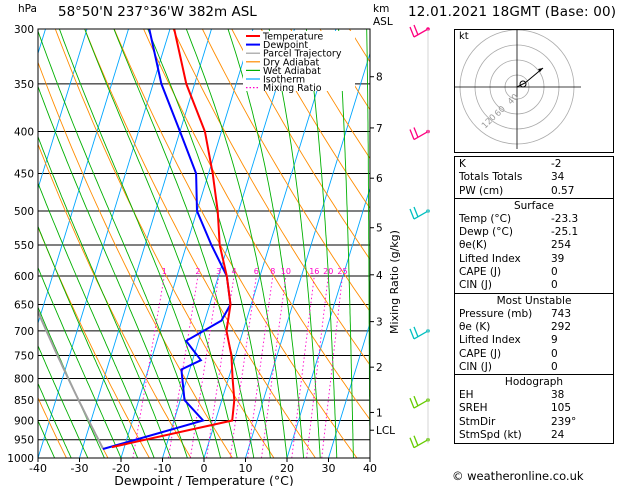 This screenshot has width=629, height=486. I want to click on mixing-ratio-label: 20, so click(328, 271).